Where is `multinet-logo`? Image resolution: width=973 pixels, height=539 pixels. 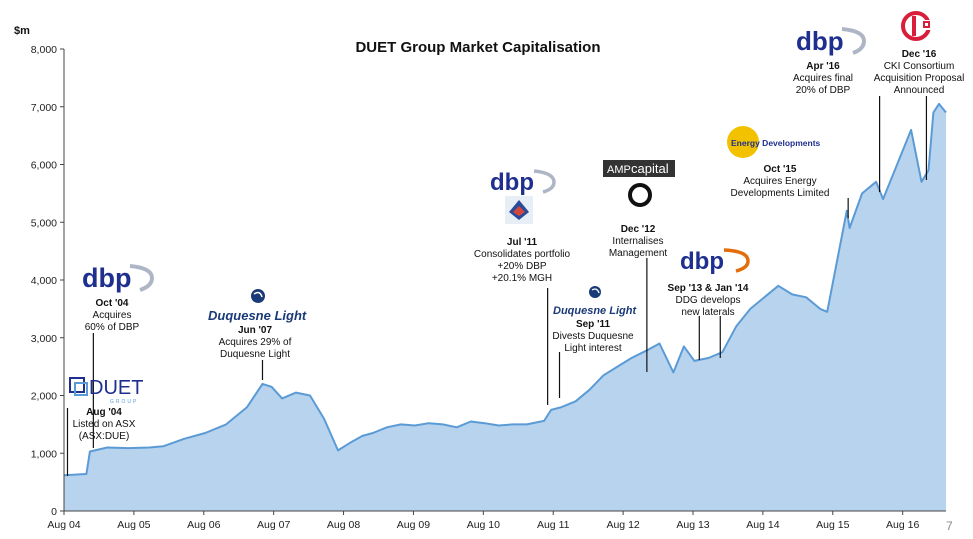
multinet-logo is located at coordinates (519, 210).